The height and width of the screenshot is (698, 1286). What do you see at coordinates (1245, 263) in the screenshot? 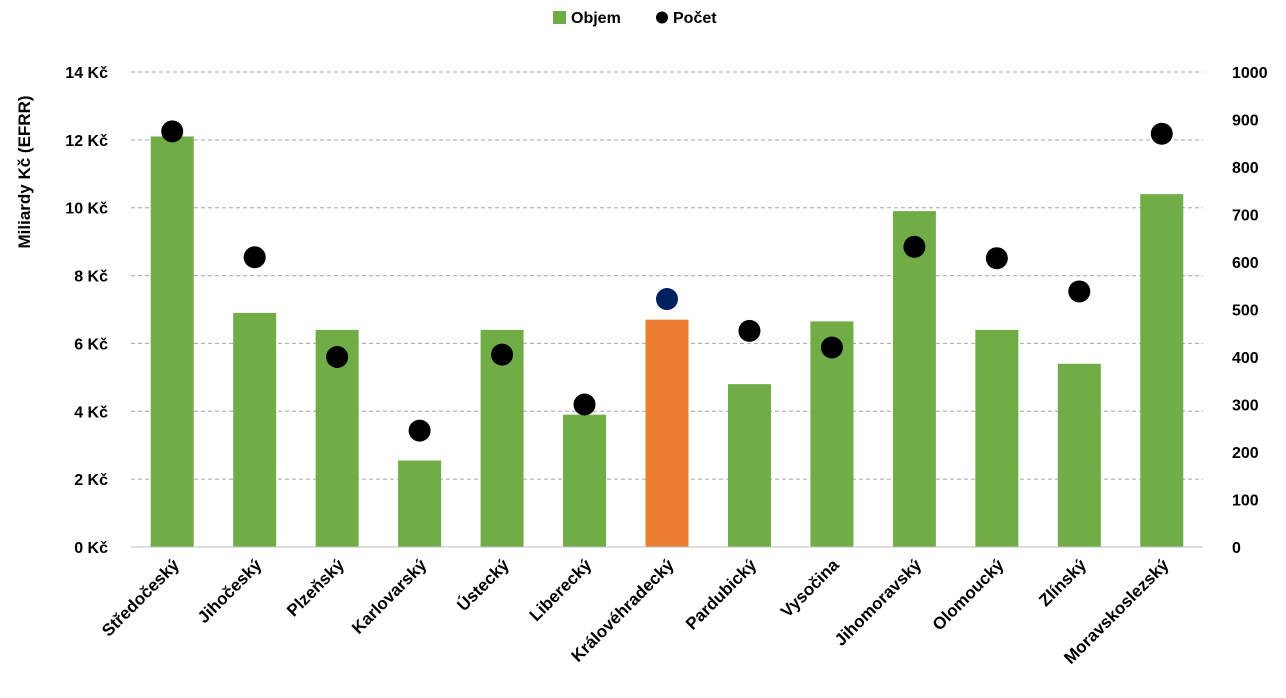
I see `y2-tick-label: 600` at bounding box center [1245, 263].